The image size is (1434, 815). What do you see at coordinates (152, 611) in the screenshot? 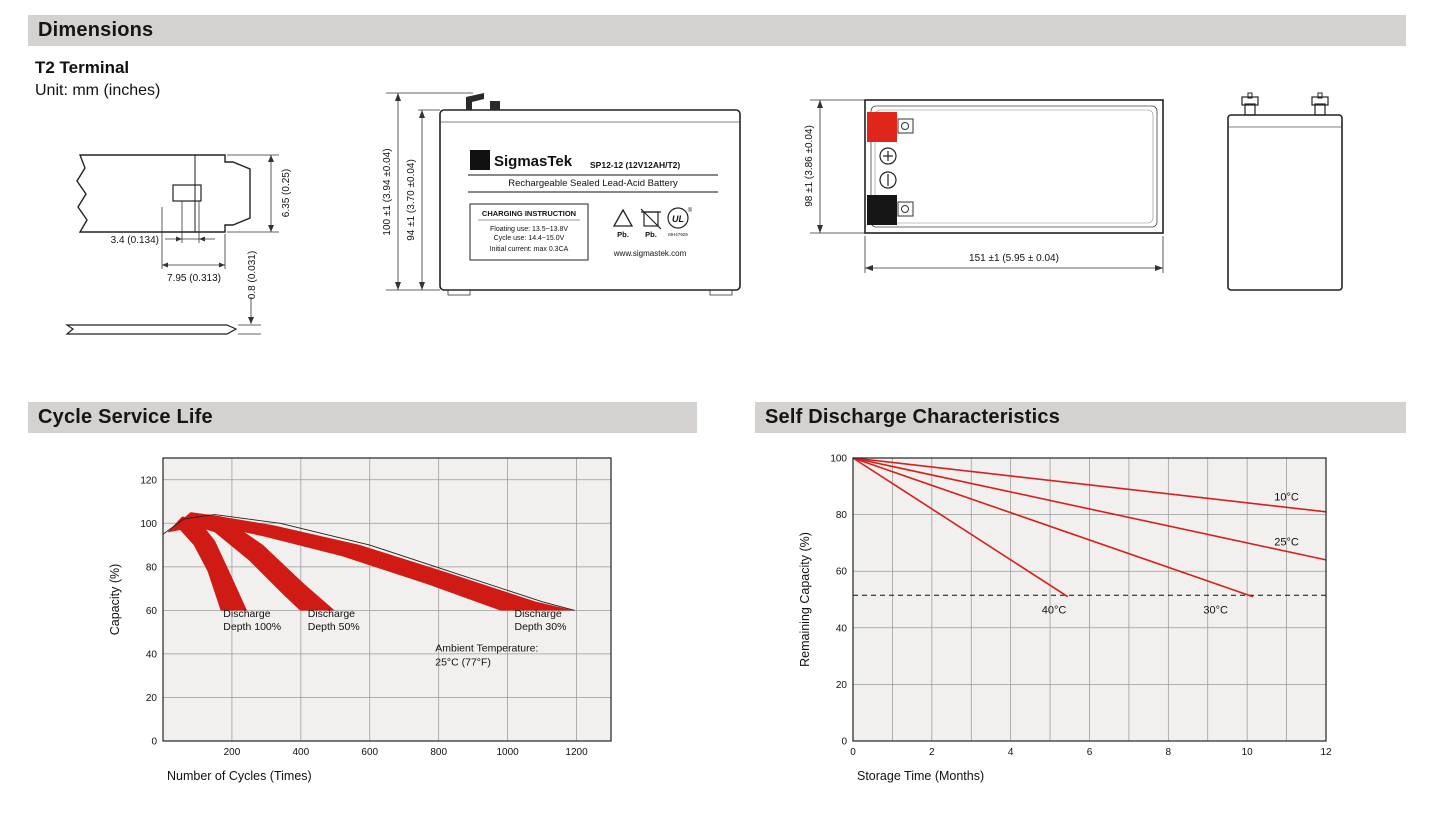
I see `y-tick-label: 60` at bounding box center [152, 611].